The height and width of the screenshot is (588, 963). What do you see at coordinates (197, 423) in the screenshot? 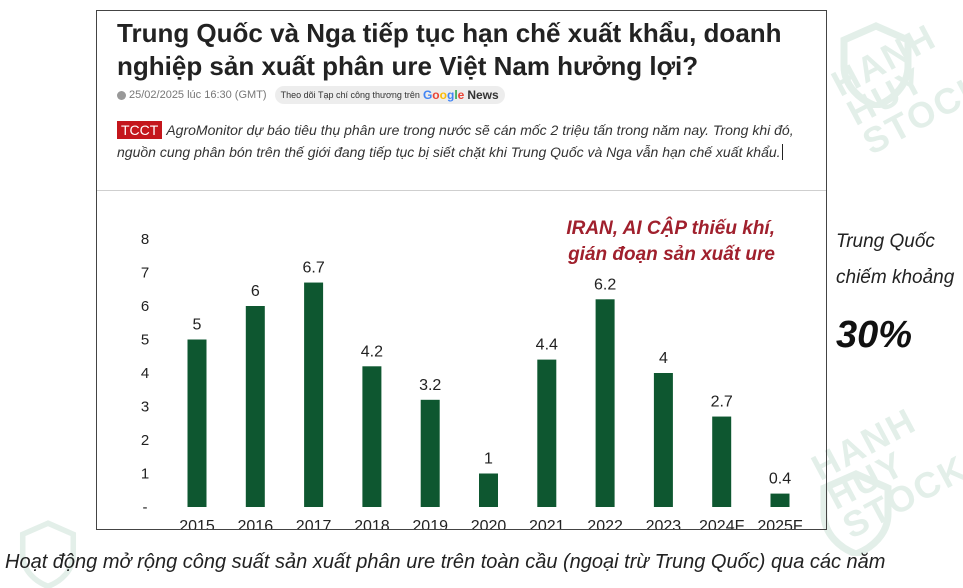
I see `bar-2015` at bounding box center [197, 423].